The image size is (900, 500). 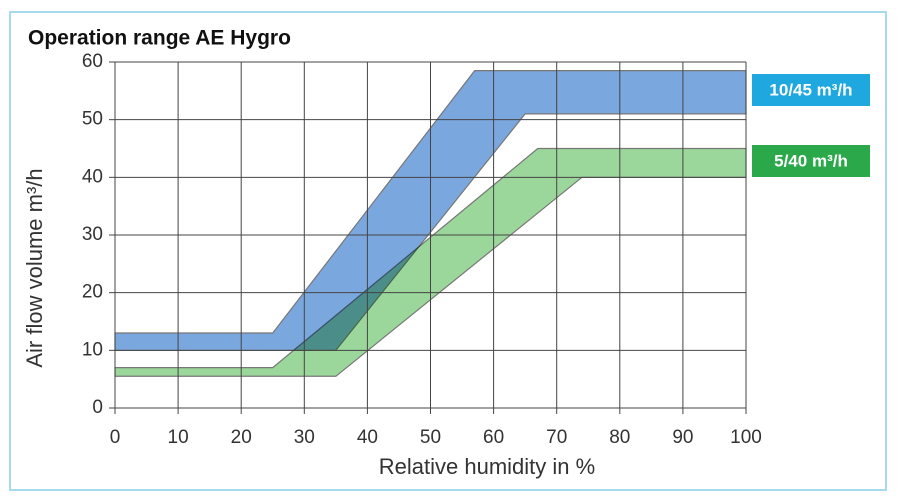 What do you see at coordinates (487, 466) in the screenshot?
I see `x-axis-label: Relative humidity in %` at bounding box center [487, 466].